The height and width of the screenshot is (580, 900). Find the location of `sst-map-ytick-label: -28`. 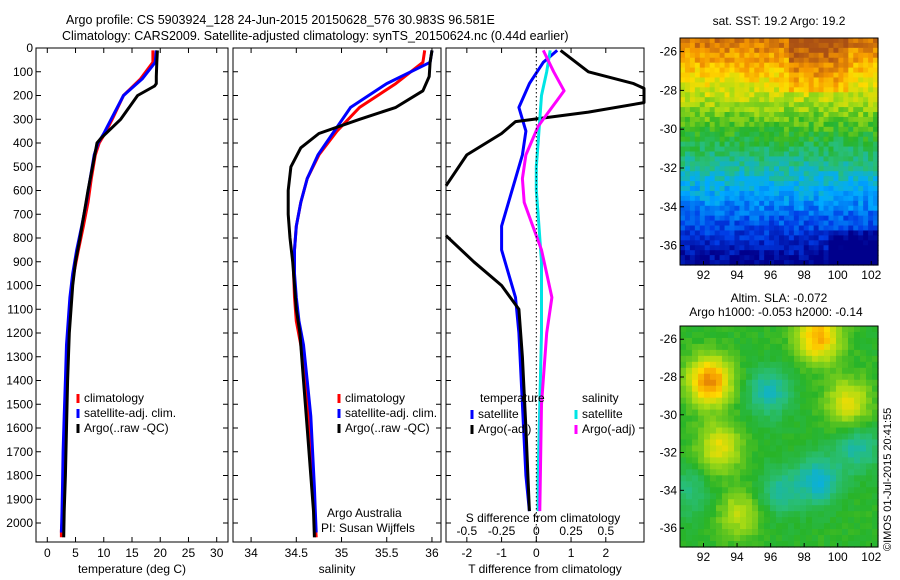

sst-map-ytick-label: -28 is located at coordinates (669, 90).